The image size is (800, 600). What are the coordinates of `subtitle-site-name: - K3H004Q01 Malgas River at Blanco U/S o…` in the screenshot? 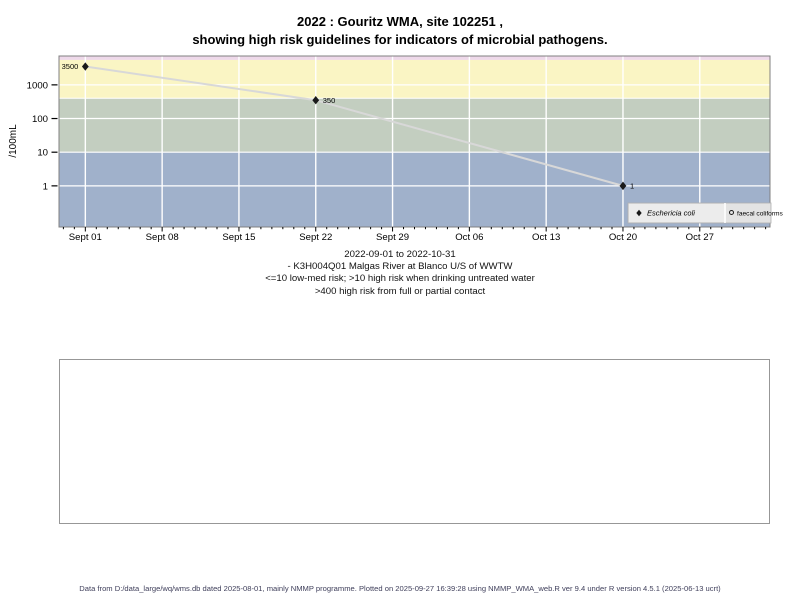 It's located at (400, 267).